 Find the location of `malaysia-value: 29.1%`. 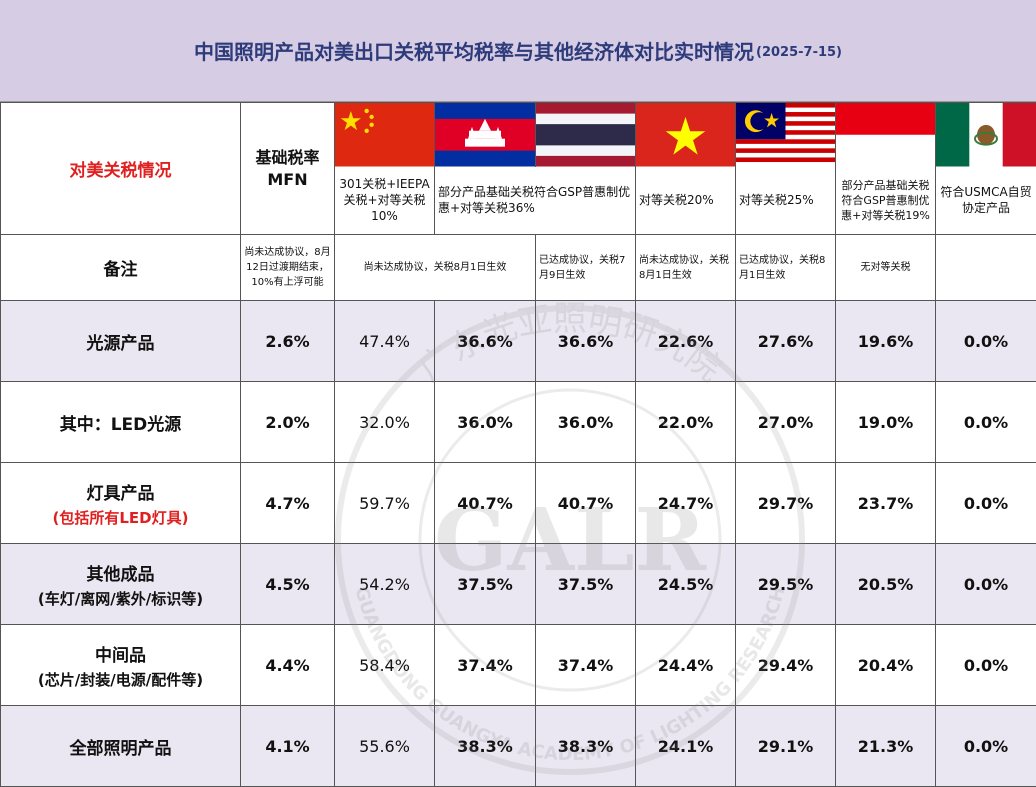

malaysia-value: 29.1% is located at coordinates (785, 746).